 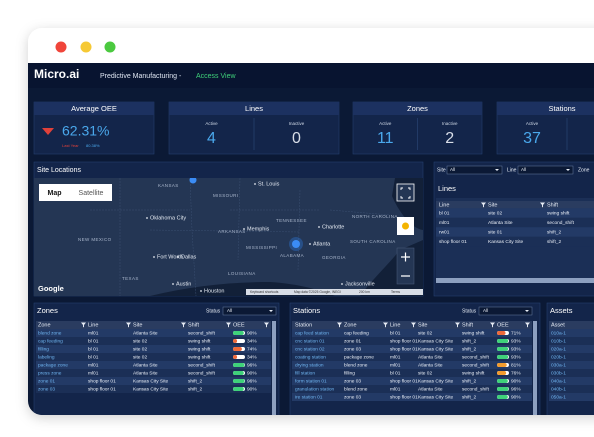 I want to click on cell: 020b-1, so click(x=558, y=357).